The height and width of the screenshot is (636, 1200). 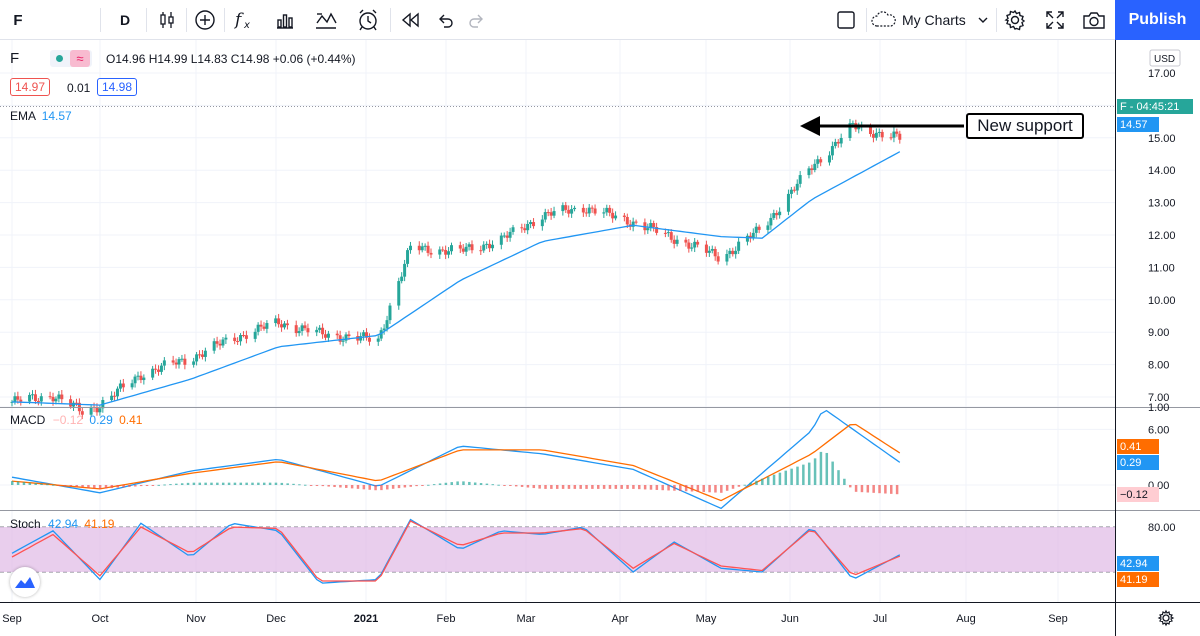 I want to click on add-compare-icon, so click(x=205, y=20).